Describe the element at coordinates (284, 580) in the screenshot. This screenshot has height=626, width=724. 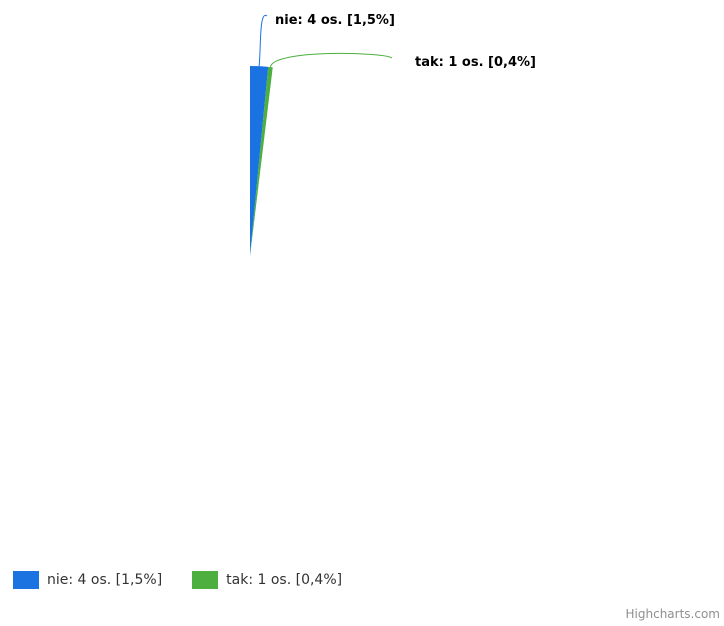
I see `legend-label-tak: tak: 1 os. [0,4%]` at that location.